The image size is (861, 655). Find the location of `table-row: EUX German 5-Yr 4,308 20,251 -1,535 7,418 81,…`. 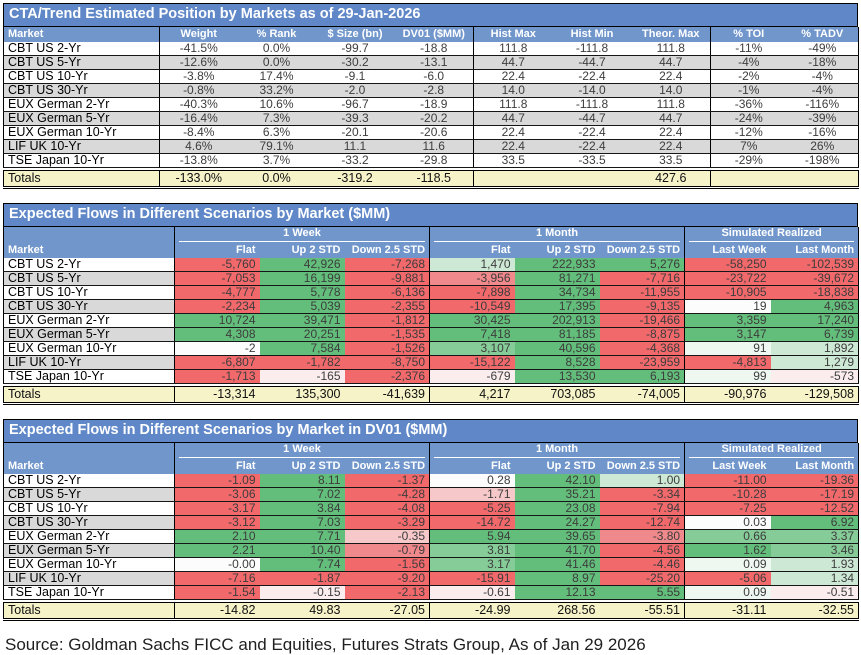

table-row: EUX German 5-Yr 4,308 20,251 -1,535 7,418 81,… is located at coordinates (431, 334).